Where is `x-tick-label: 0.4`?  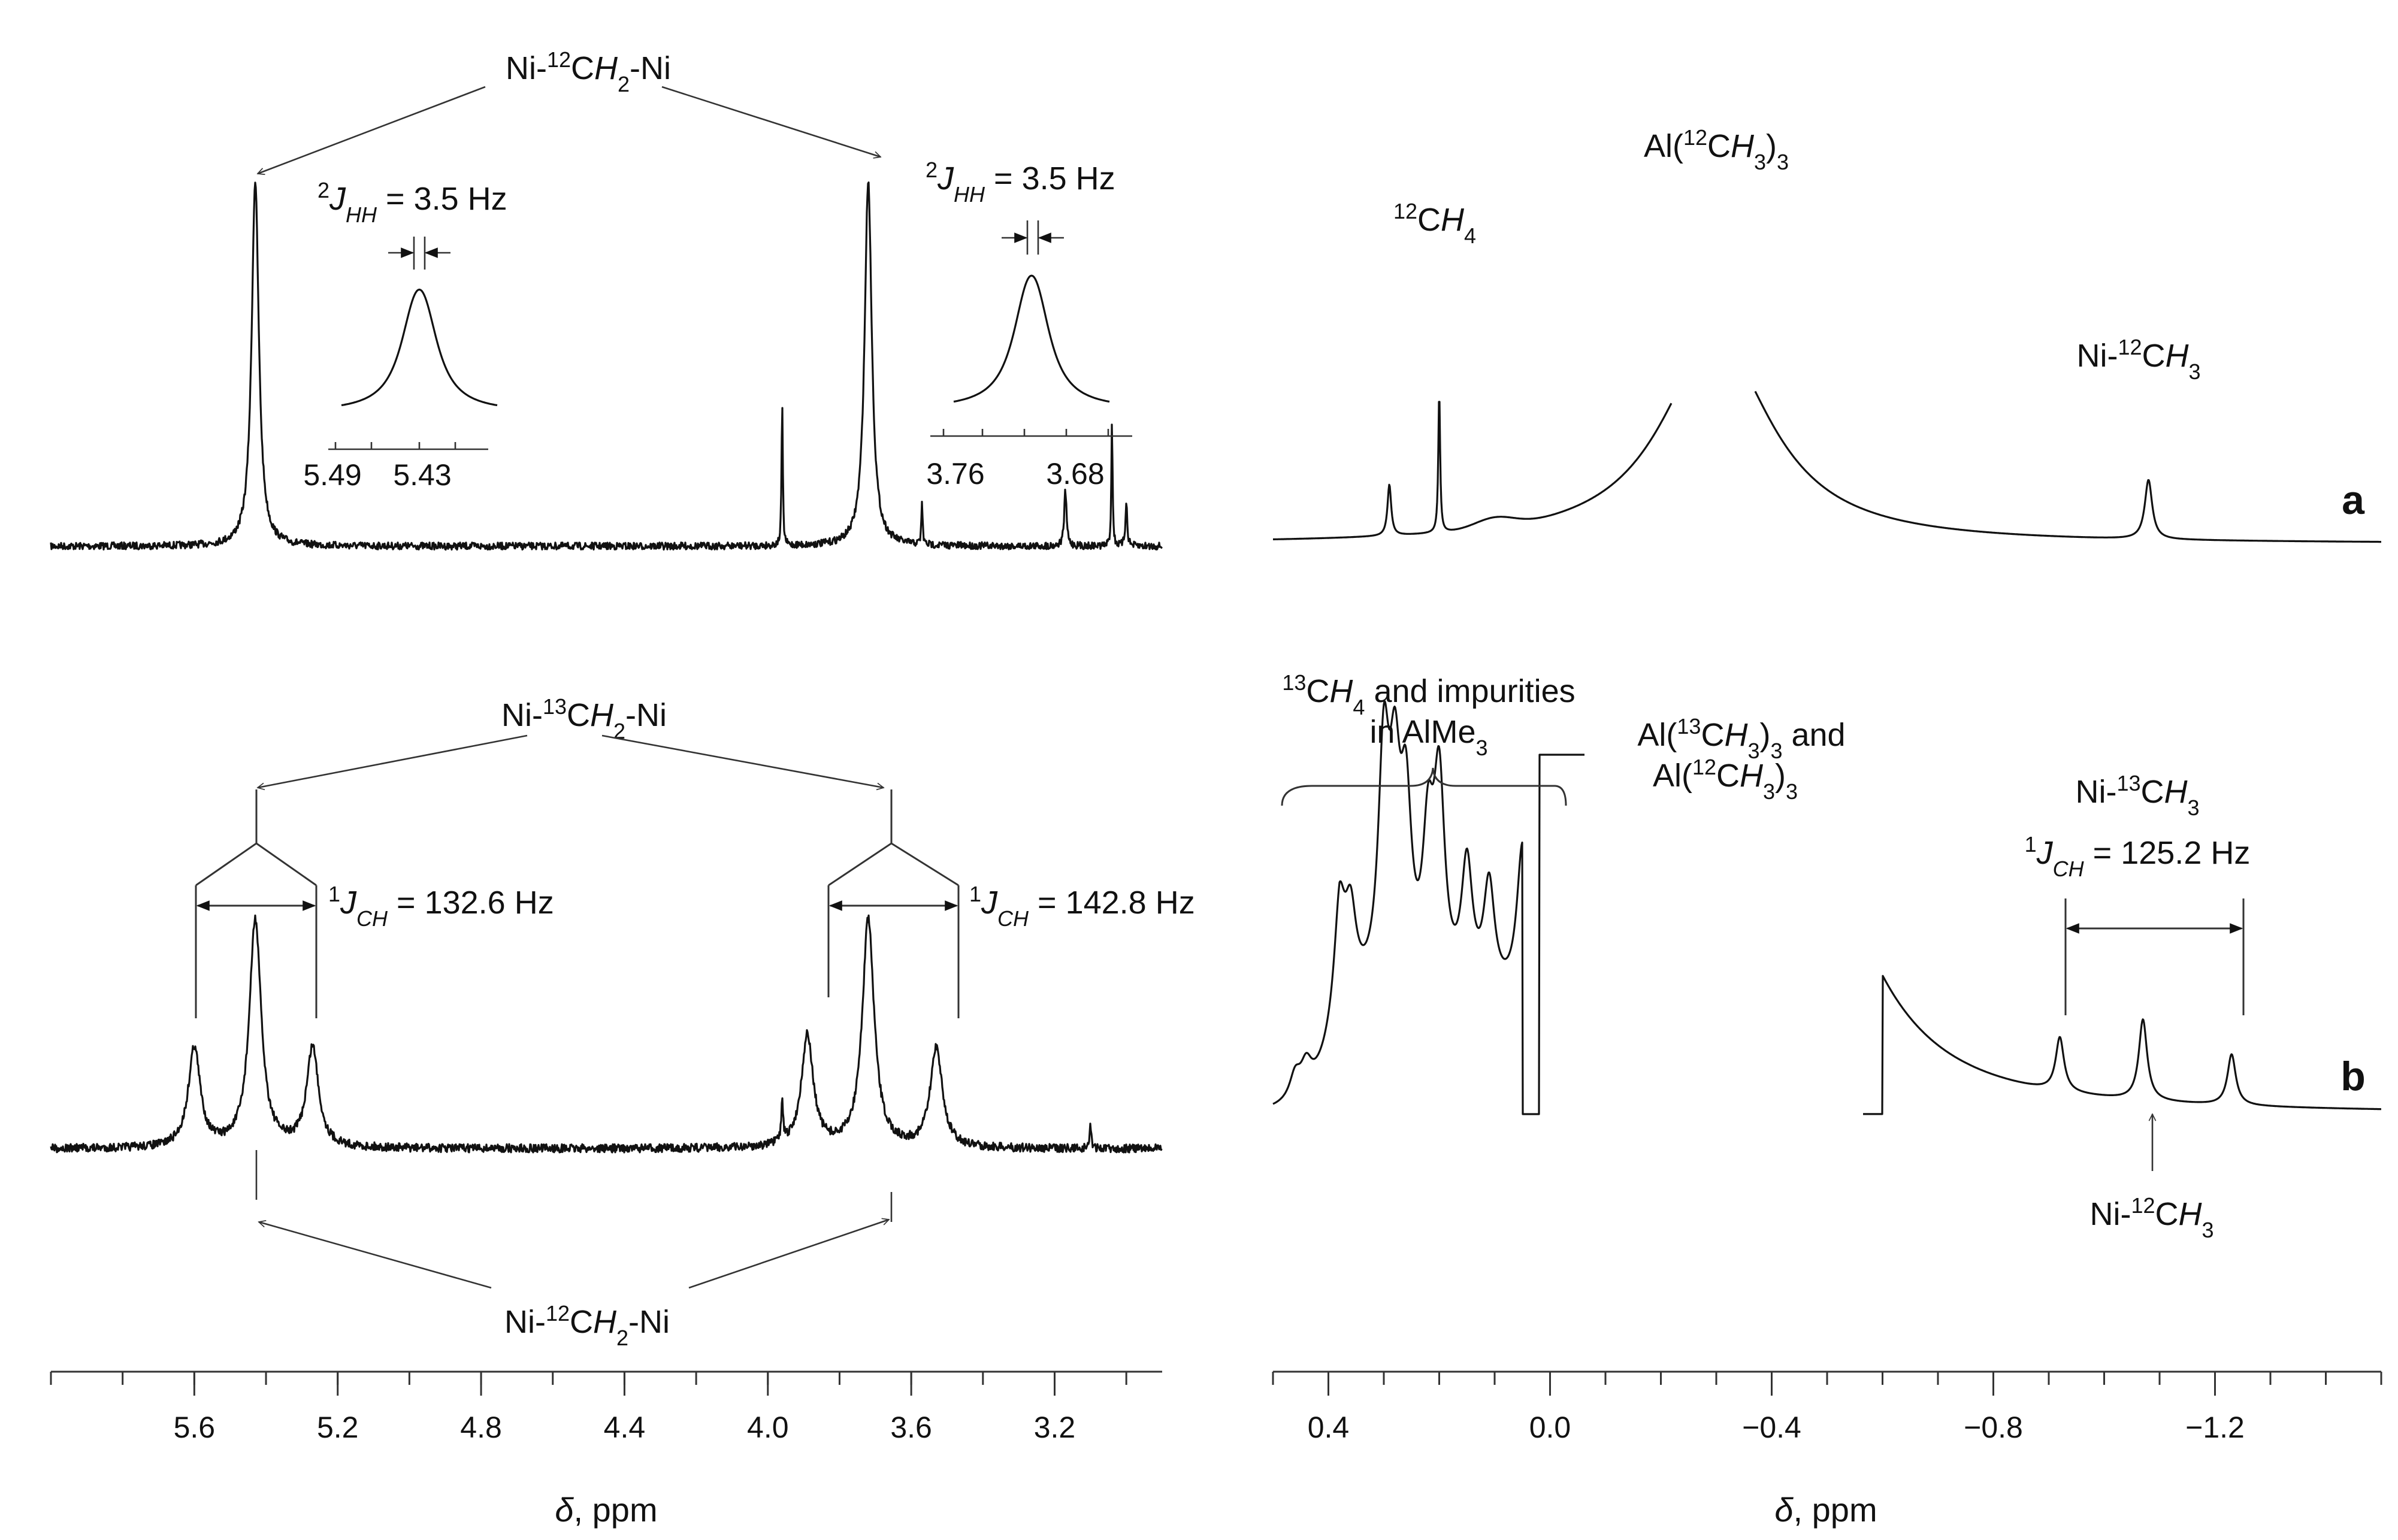 x-tick-label: 0.4 is located at coordinates (1329, 1427).